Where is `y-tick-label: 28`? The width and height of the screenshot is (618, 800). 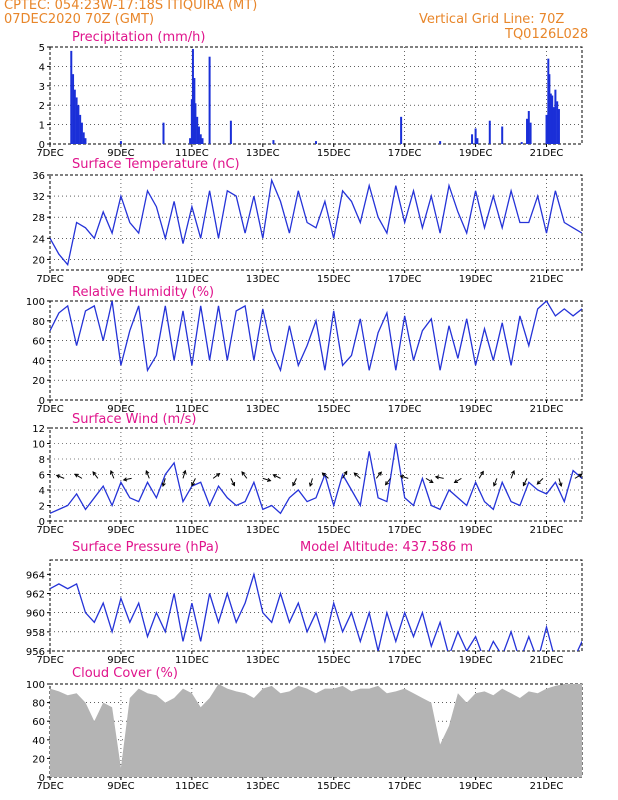
y-tick-label: 28 is located at coordinates (38, 218).